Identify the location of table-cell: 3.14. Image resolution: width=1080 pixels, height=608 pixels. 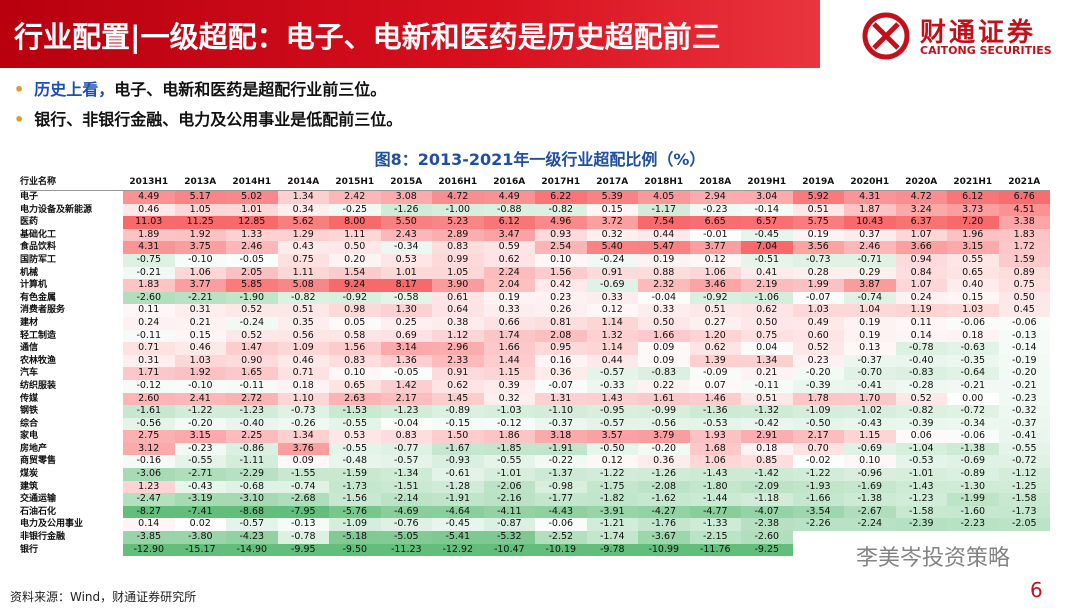
(406, 348).